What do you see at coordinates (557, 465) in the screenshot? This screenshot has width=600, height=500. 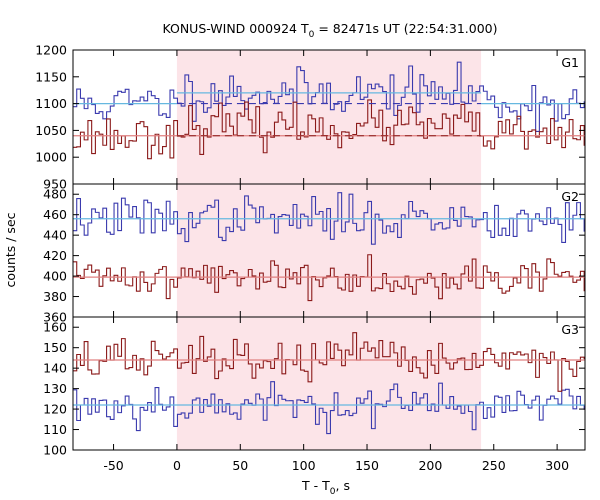 I see `xtick-label: 300` at bounding box center [557, 465].